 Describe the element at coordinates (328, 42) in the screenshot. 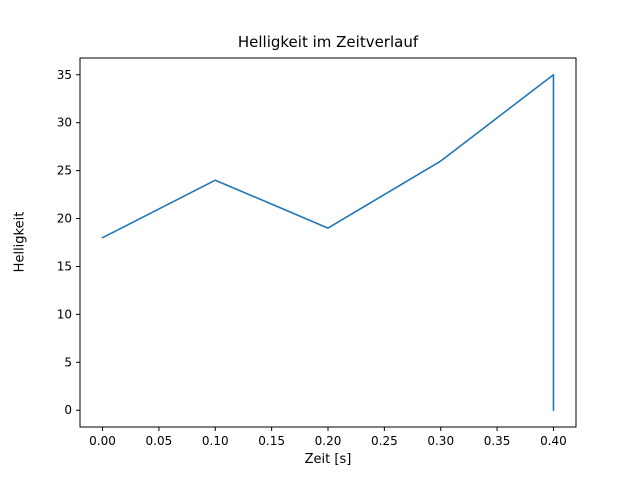

I see `chart-title: Helligkeit im Zeitverlauf` at that location.